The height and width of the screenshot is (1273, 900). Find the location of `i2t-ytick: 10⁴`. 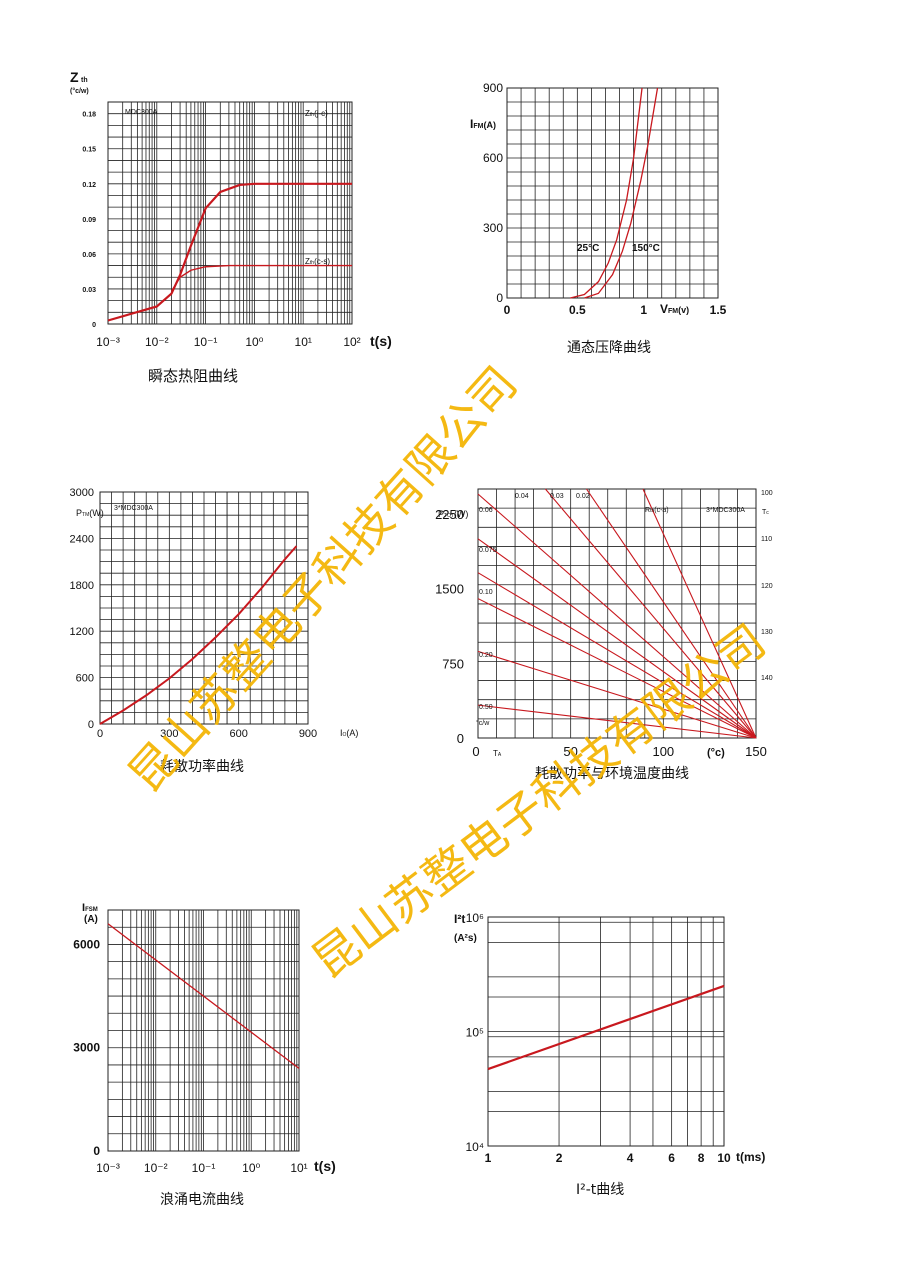

i2t-ytick: 10⁴ is located at coordinates (474, 1147).